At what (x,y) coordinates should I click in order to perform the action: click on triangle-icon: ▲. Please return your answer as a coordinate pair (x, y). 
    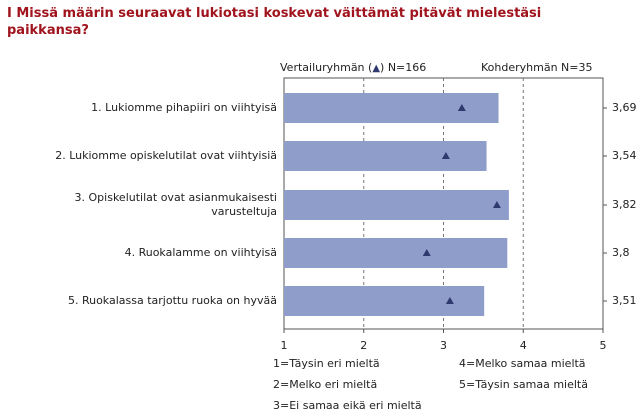
    Looking at the image, I should click on (376, 68).